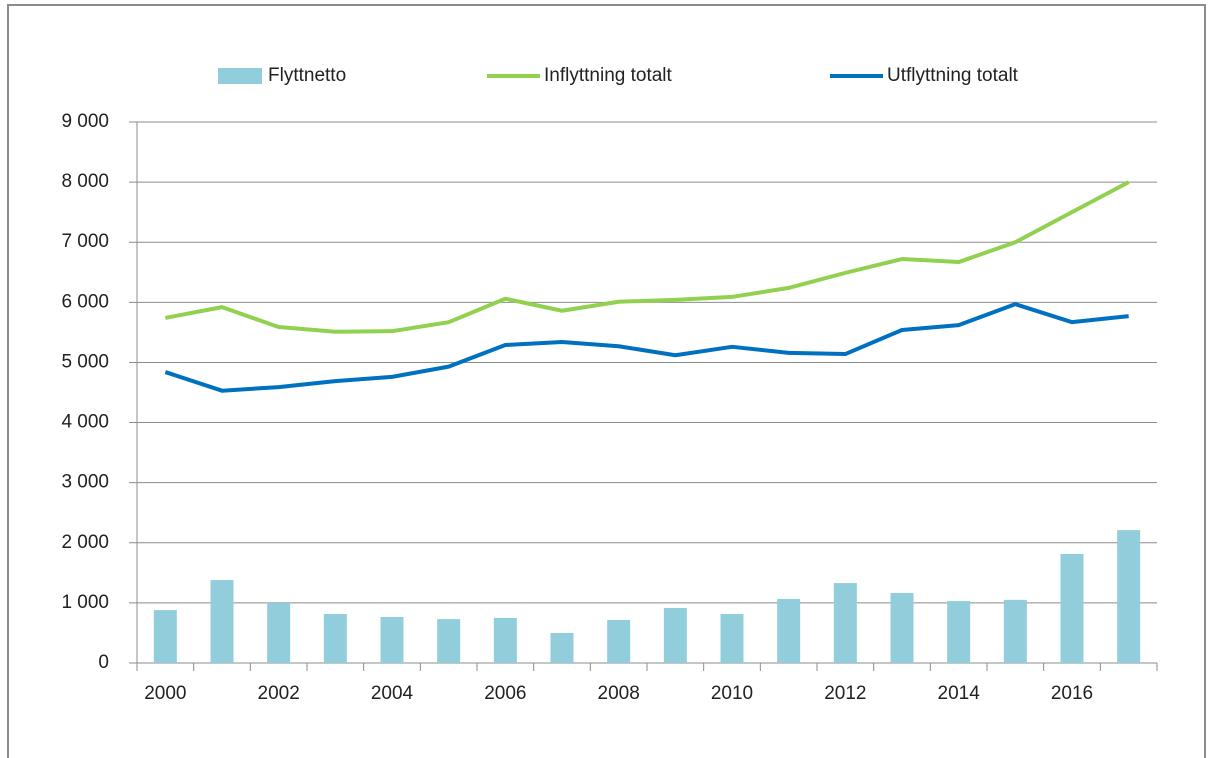 Image resolution: width=1208 pixels, height=758 pixels. I want to click on x-tick-label: 2008, so click(619, 693).